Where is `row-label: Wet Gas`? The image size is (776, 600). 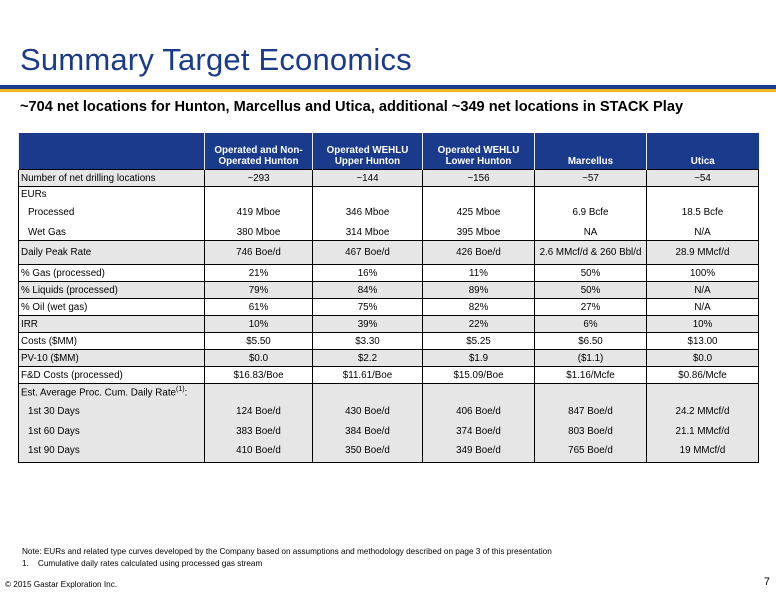 row-label: Wet Gas is located at coordinates (111, 232).